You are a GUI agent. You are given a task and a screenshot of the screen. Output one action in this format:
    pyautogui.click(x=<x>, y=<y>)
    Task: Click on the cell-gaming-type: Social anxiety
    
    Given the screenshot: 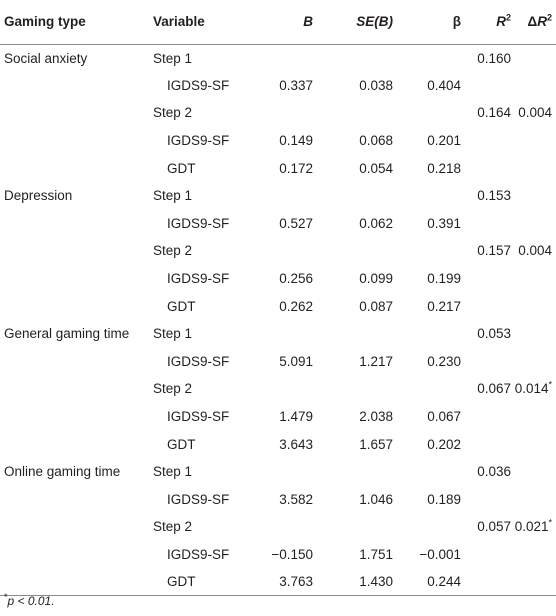 What is the action you would take?
    pyautogui.click(x=46, y=58)
    